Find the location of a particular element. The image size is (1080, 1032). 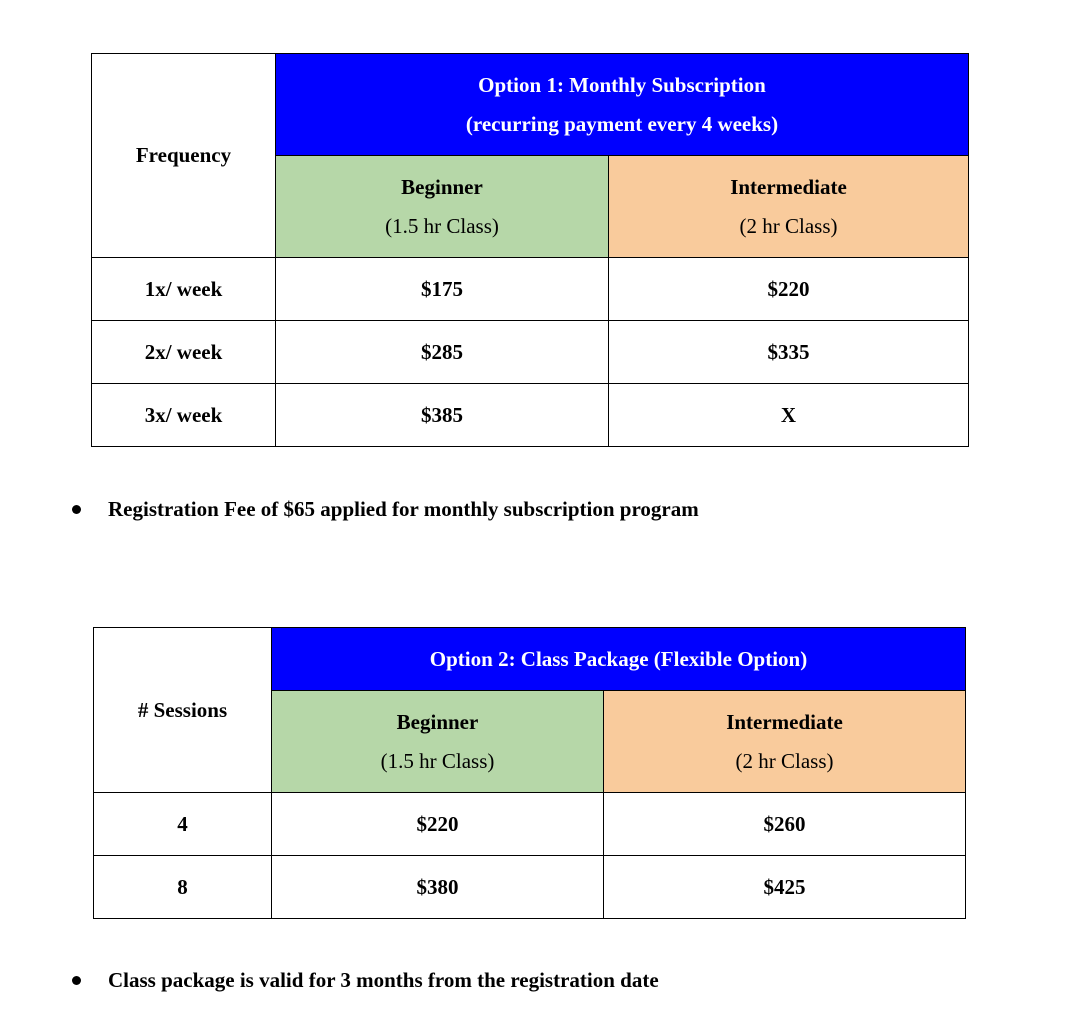

row-label: 1x/ week is located at coordinates (183, 289).